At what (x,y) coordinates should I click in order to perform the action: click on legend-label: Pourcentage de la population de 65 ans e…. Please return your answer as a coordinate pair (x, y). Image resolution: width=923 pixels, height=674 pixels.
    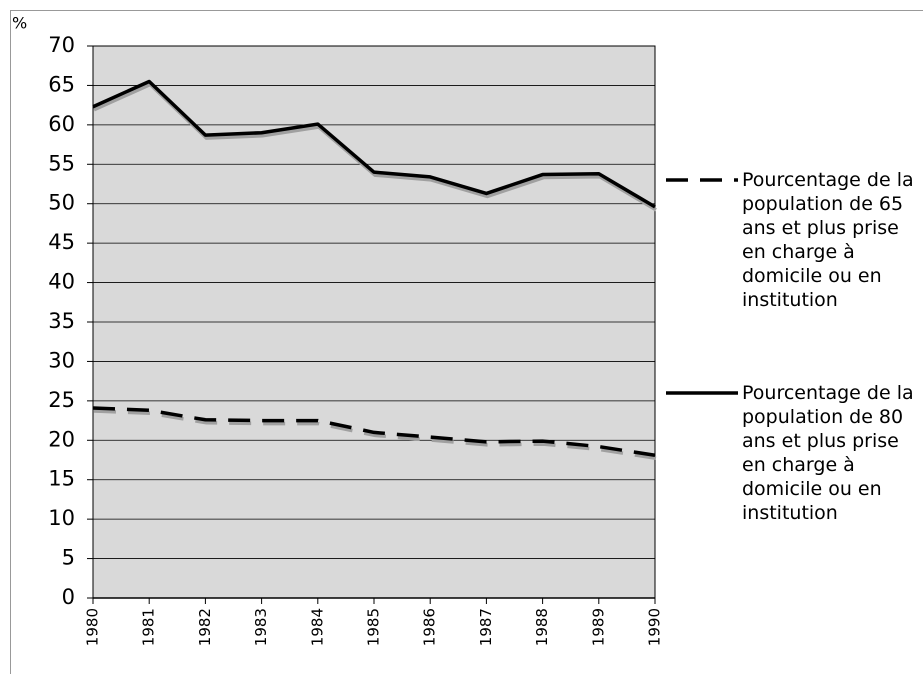
    Looking at the image, I should click on (828, 240).